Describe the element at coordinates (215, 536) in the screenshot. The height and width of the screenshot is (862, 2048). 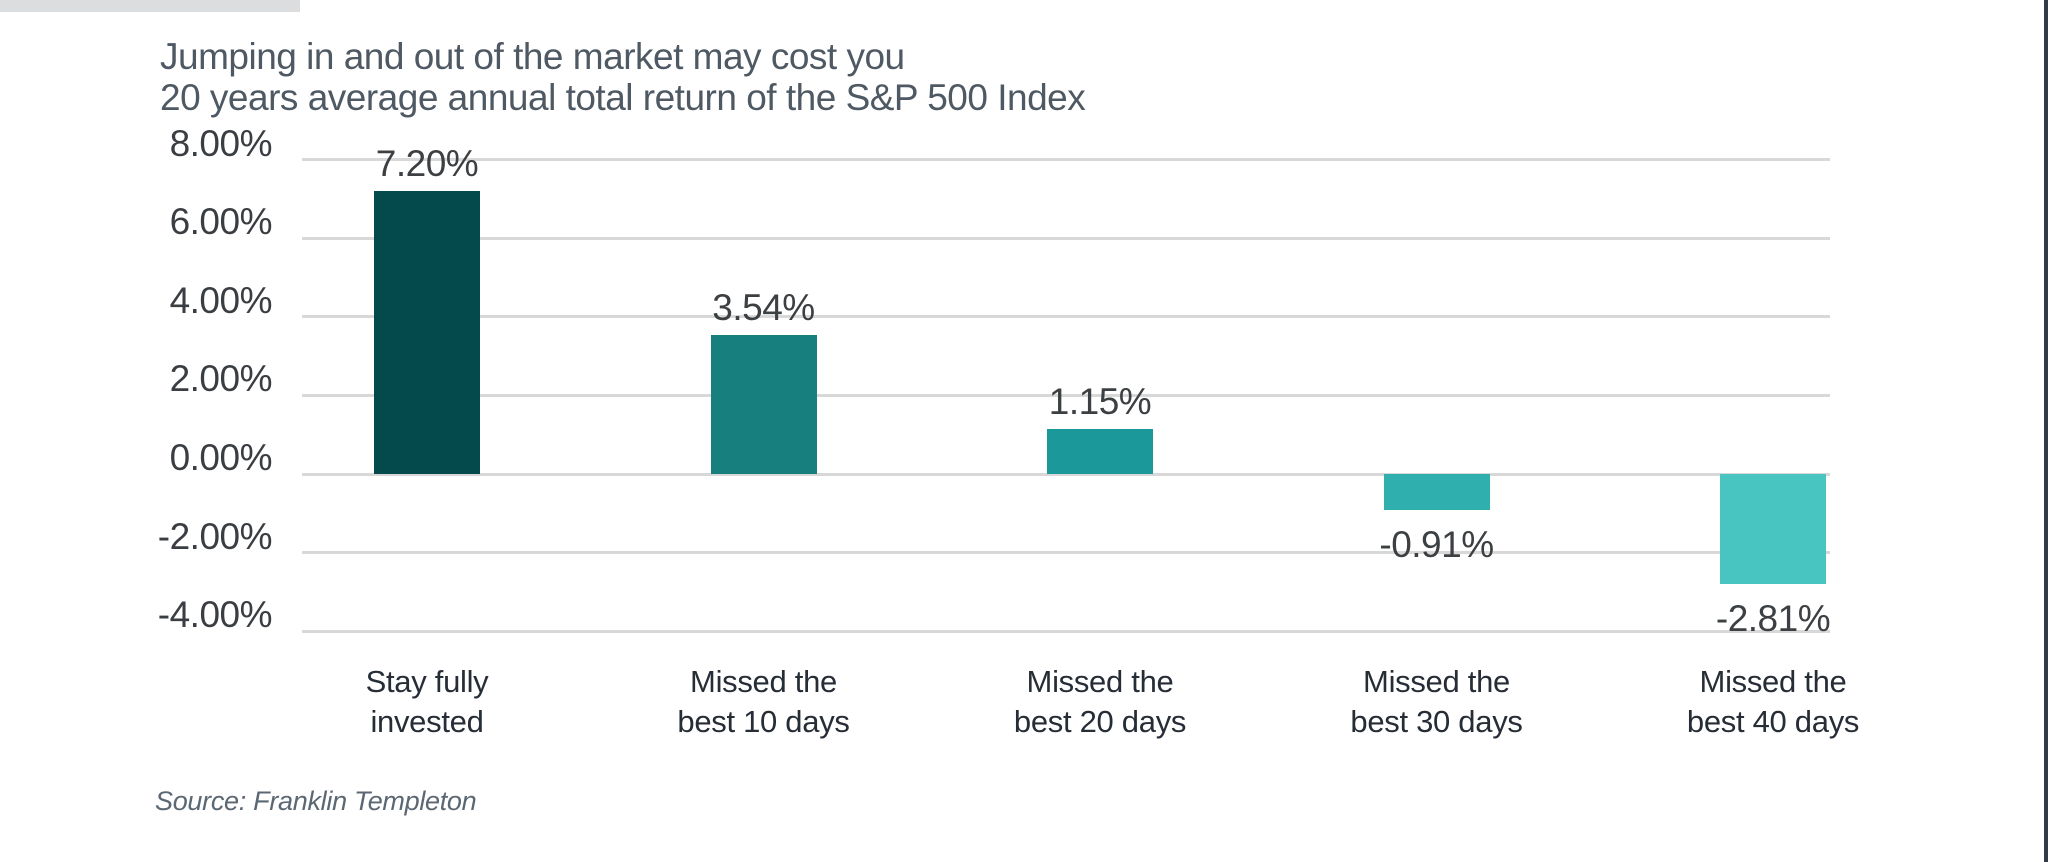
I see `y-axis-tick-label: -2.00%` at that location.